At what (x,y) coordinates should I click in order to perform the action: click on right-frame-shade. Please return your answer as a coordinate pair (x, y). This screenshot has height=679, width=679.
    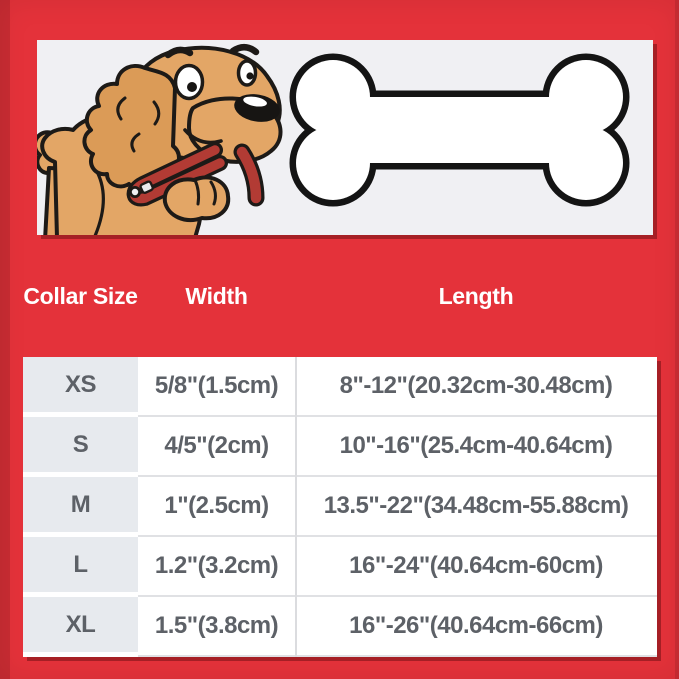
    Looking at the image, I should click on (677, 339).